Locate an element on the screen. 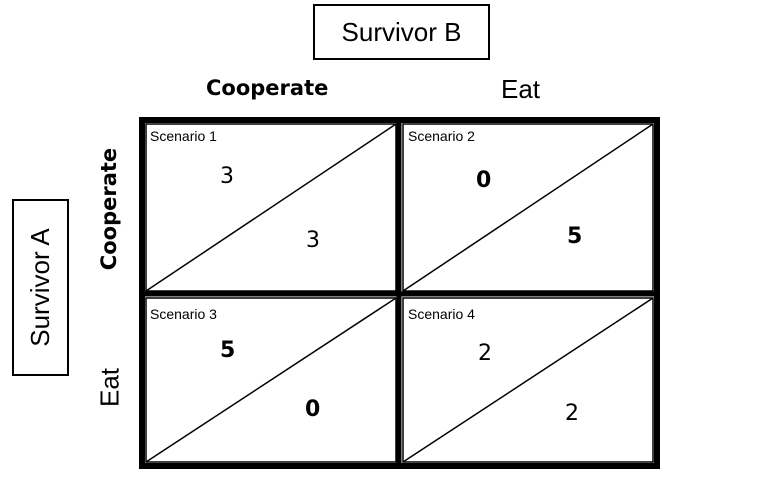  scenario-1-payoff-b: 3 is located at coordinates (313, 240).